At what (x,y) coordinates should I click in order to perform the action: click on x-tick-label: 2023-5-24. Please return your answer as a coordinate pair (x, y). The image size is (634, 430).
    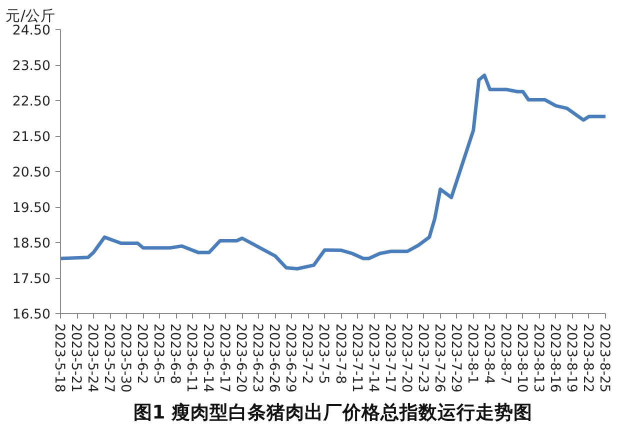
    Looking at the image, I should click on (92, 358).